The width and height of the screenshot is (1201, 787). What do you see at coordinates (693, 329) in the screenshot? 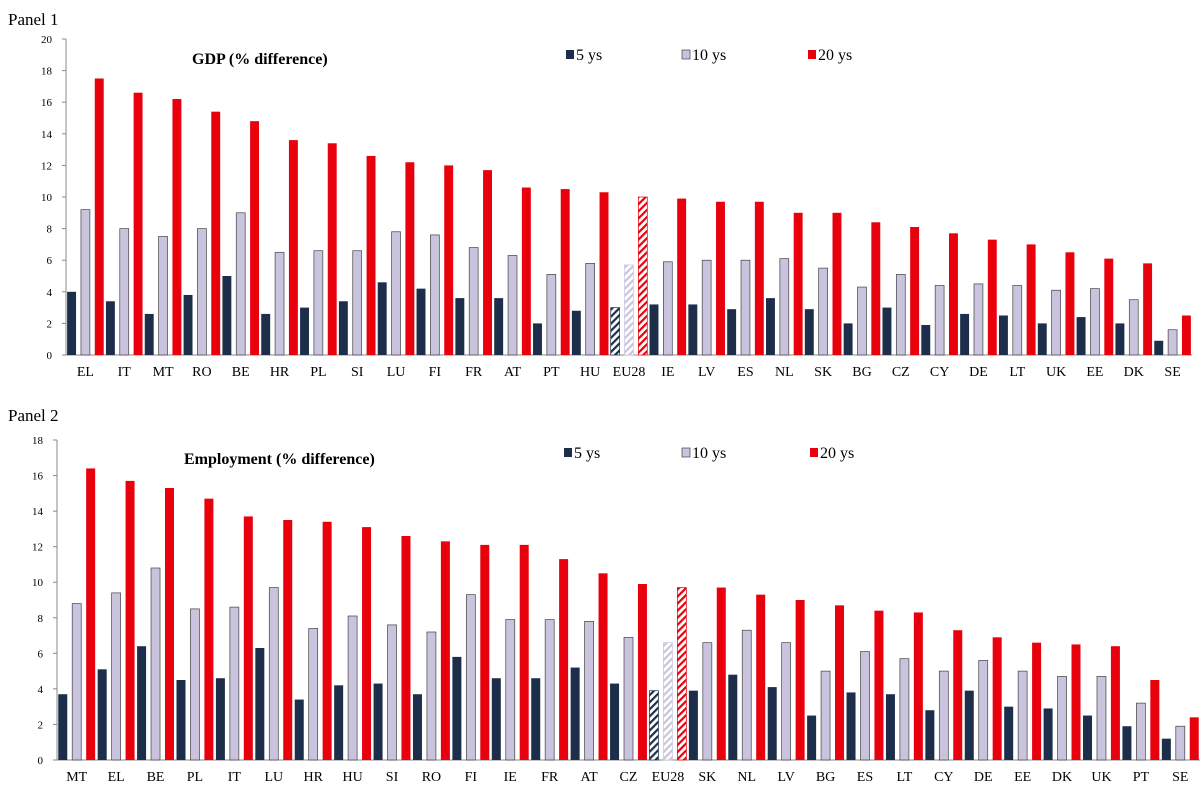
I see `bar-lv-5ys` at bounding box center [693, 329].